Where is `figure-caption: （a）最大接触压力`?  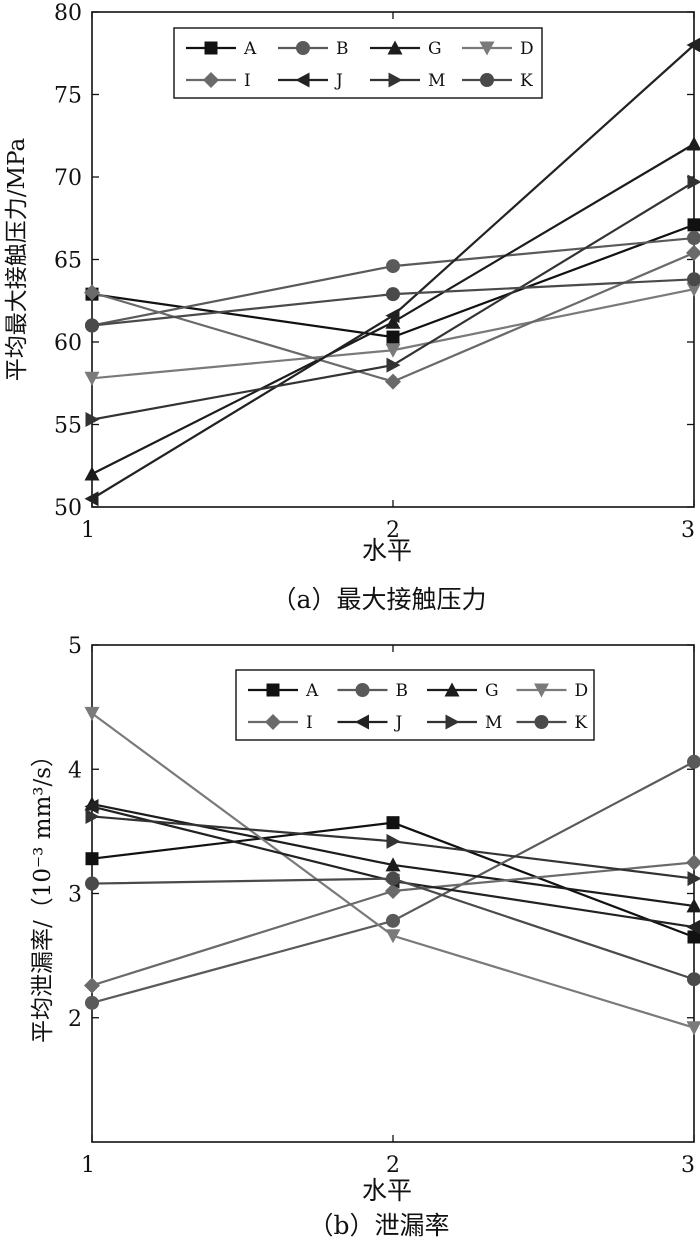
figure-caption: （a）最大接触压力 is located at coordinates (379, 599).